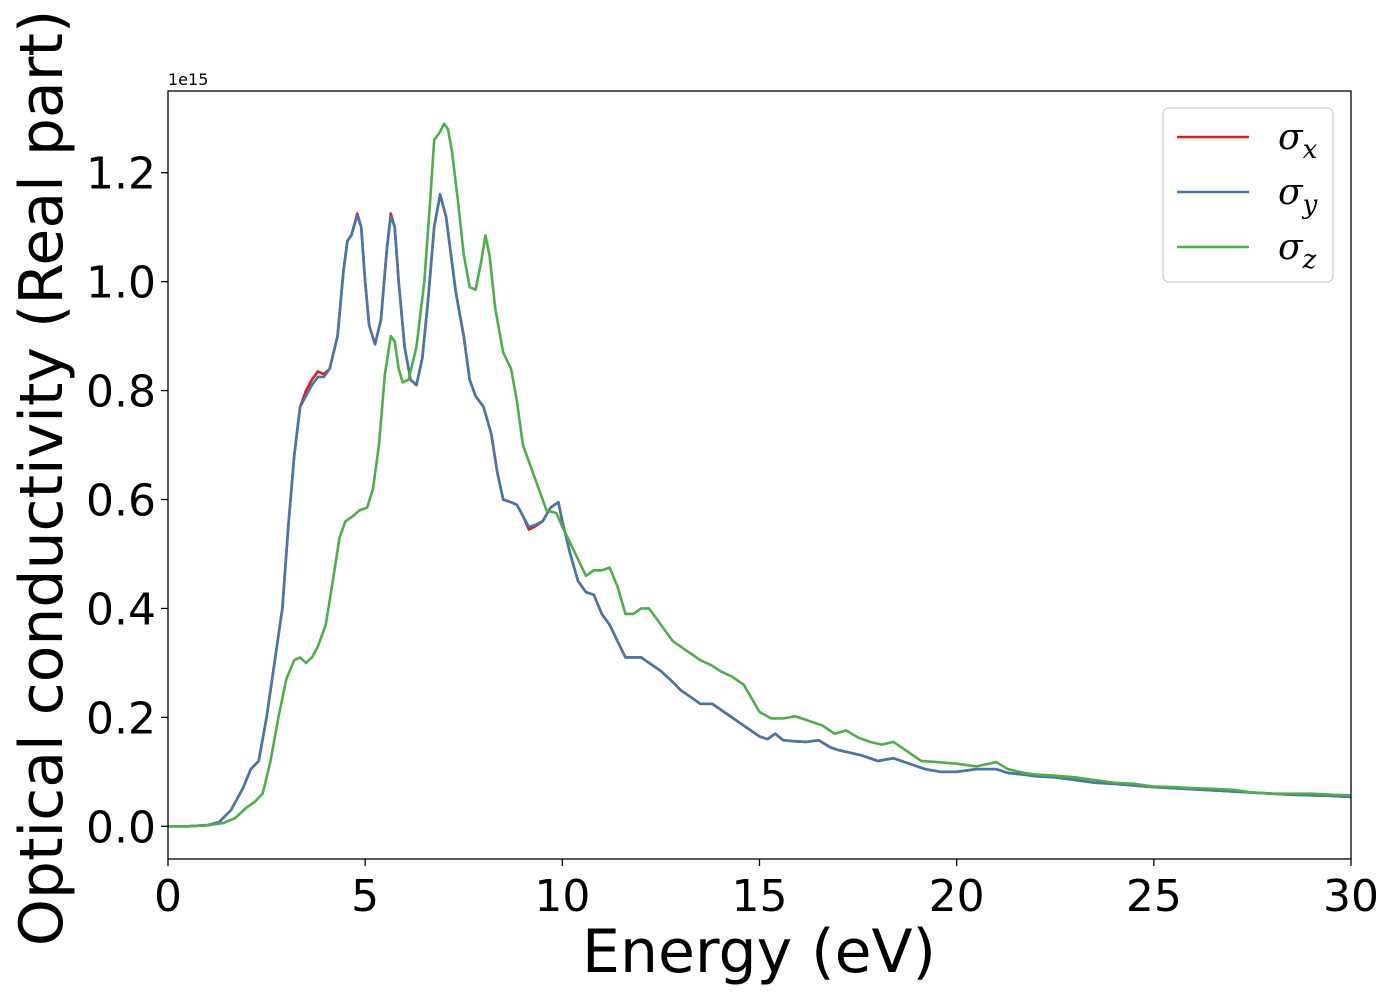 The height and width of the screenshot is (1000, 1400). I want to click on x-axis-label: Energy (eV), so click(759, 952).